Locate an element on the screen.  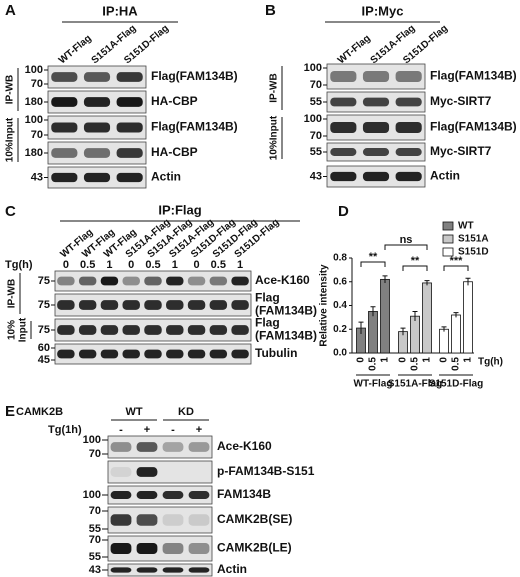
treatment-value: + is located at coordinates (199, 430).